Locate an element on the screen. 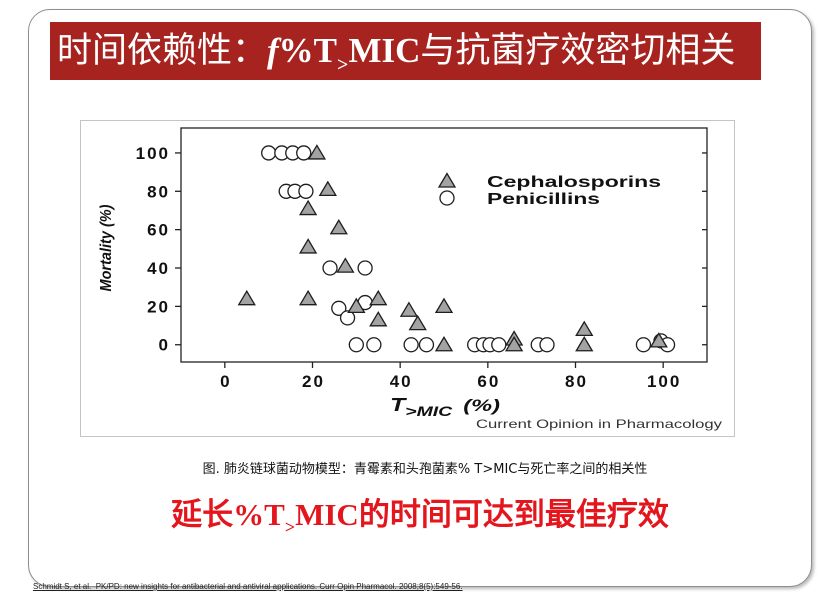 The width and height of the screenshot is (840, 601). x-axis-label: T >MIC (%) is located at coordinates (445, 407).